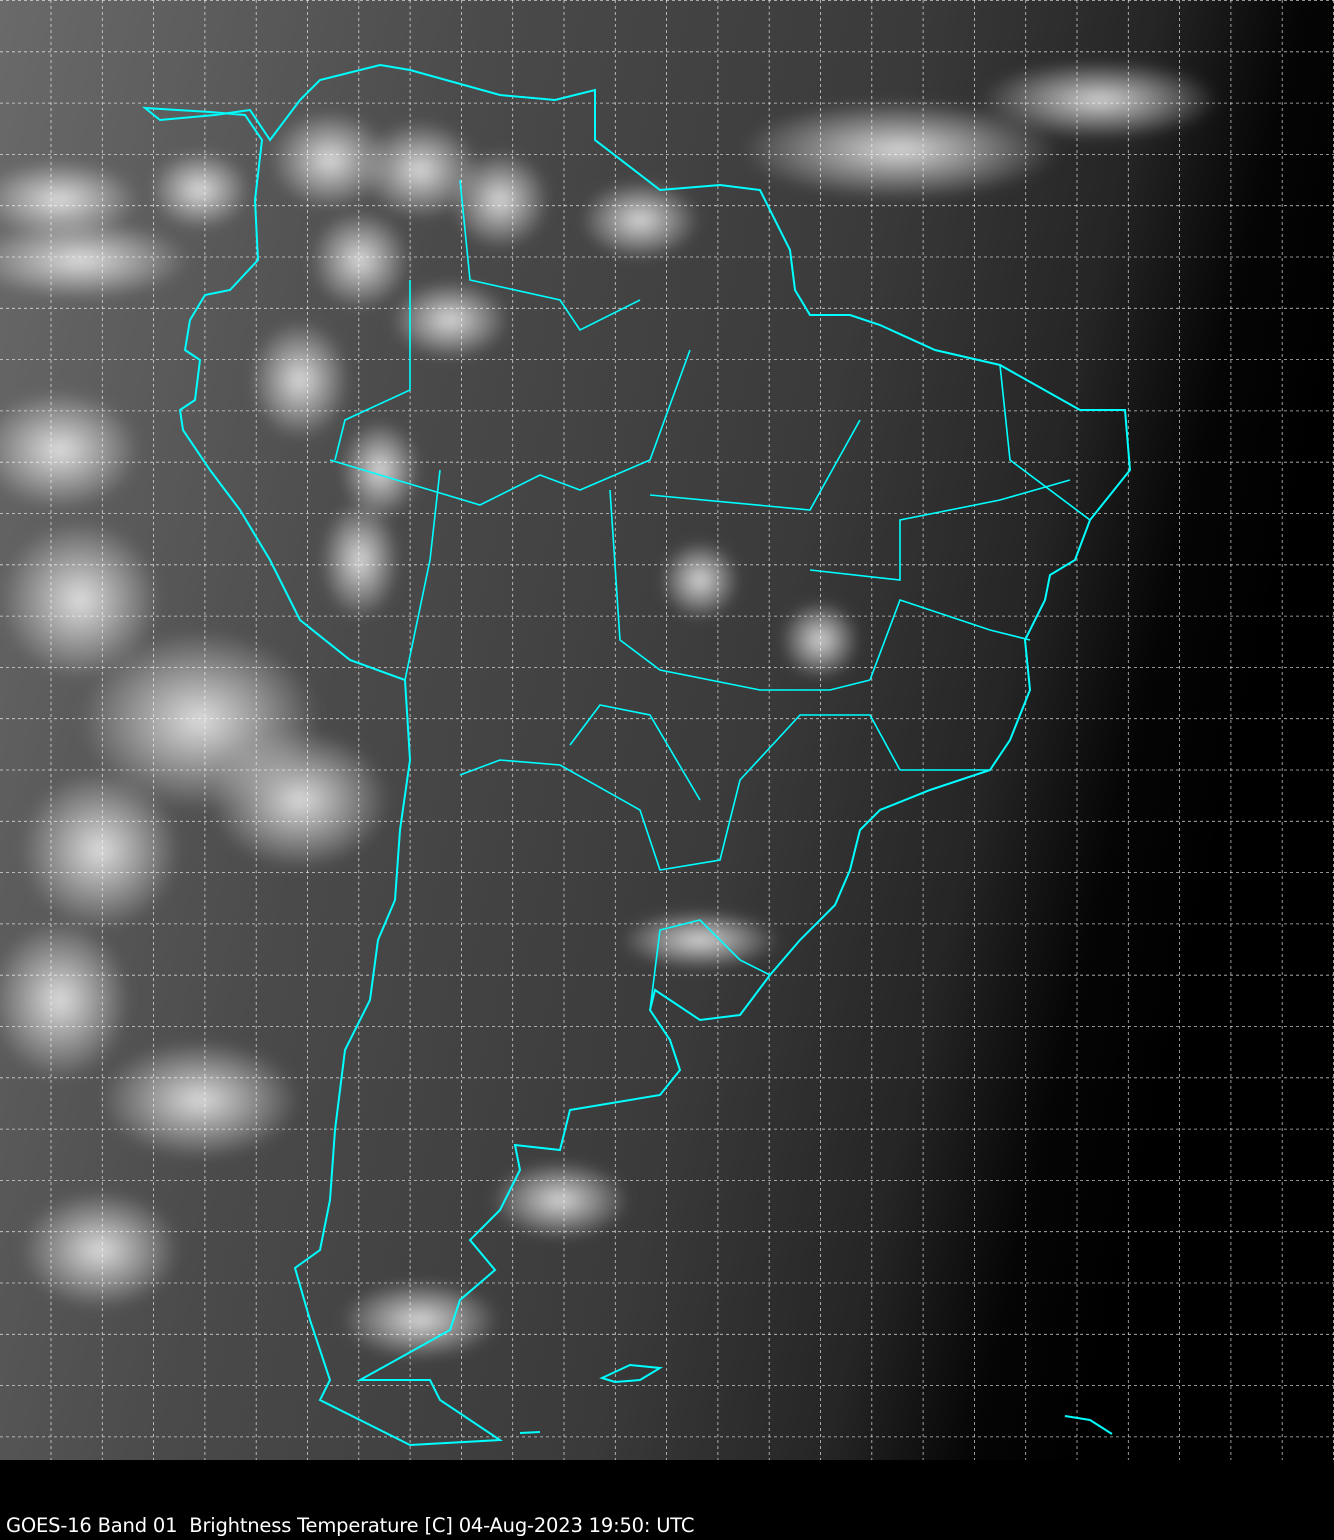  Describe the element at coordinates (1242, 730) in the screenshot. I see `night-terminator` at that location.